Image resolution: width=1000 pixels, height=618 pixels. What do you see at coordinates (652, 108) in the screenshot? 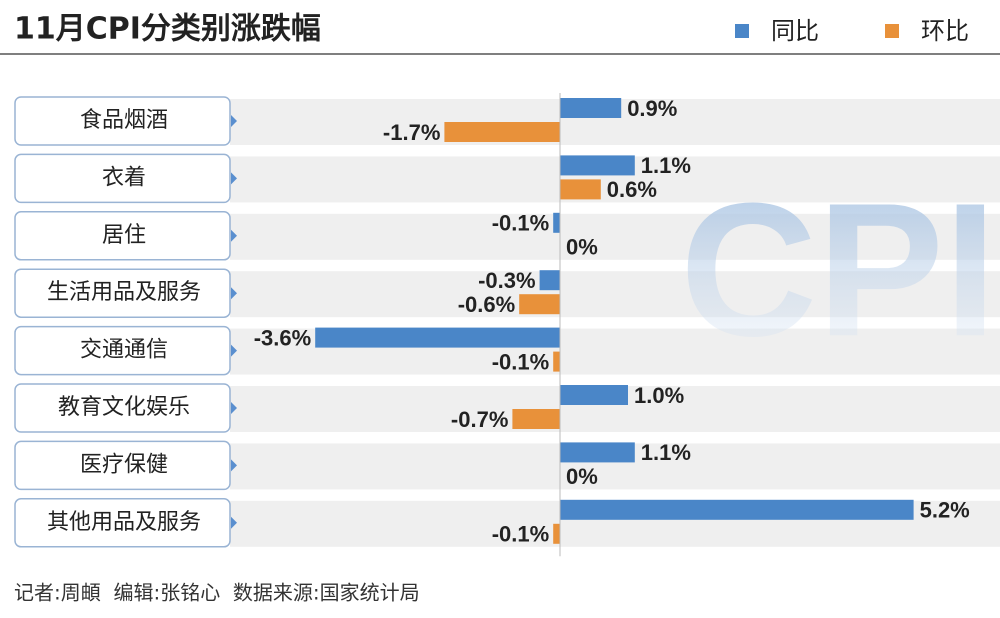
I see `value-label: 0.9%` at bounding box center [652, 108].